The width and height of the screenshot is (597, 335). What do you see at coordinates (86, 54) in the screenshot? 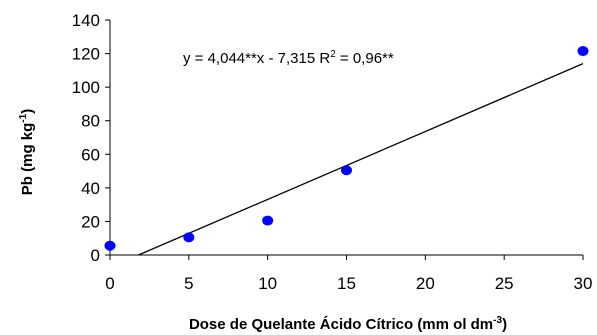
I see `y-tick-label: 120` at bounding box center [86, 54].